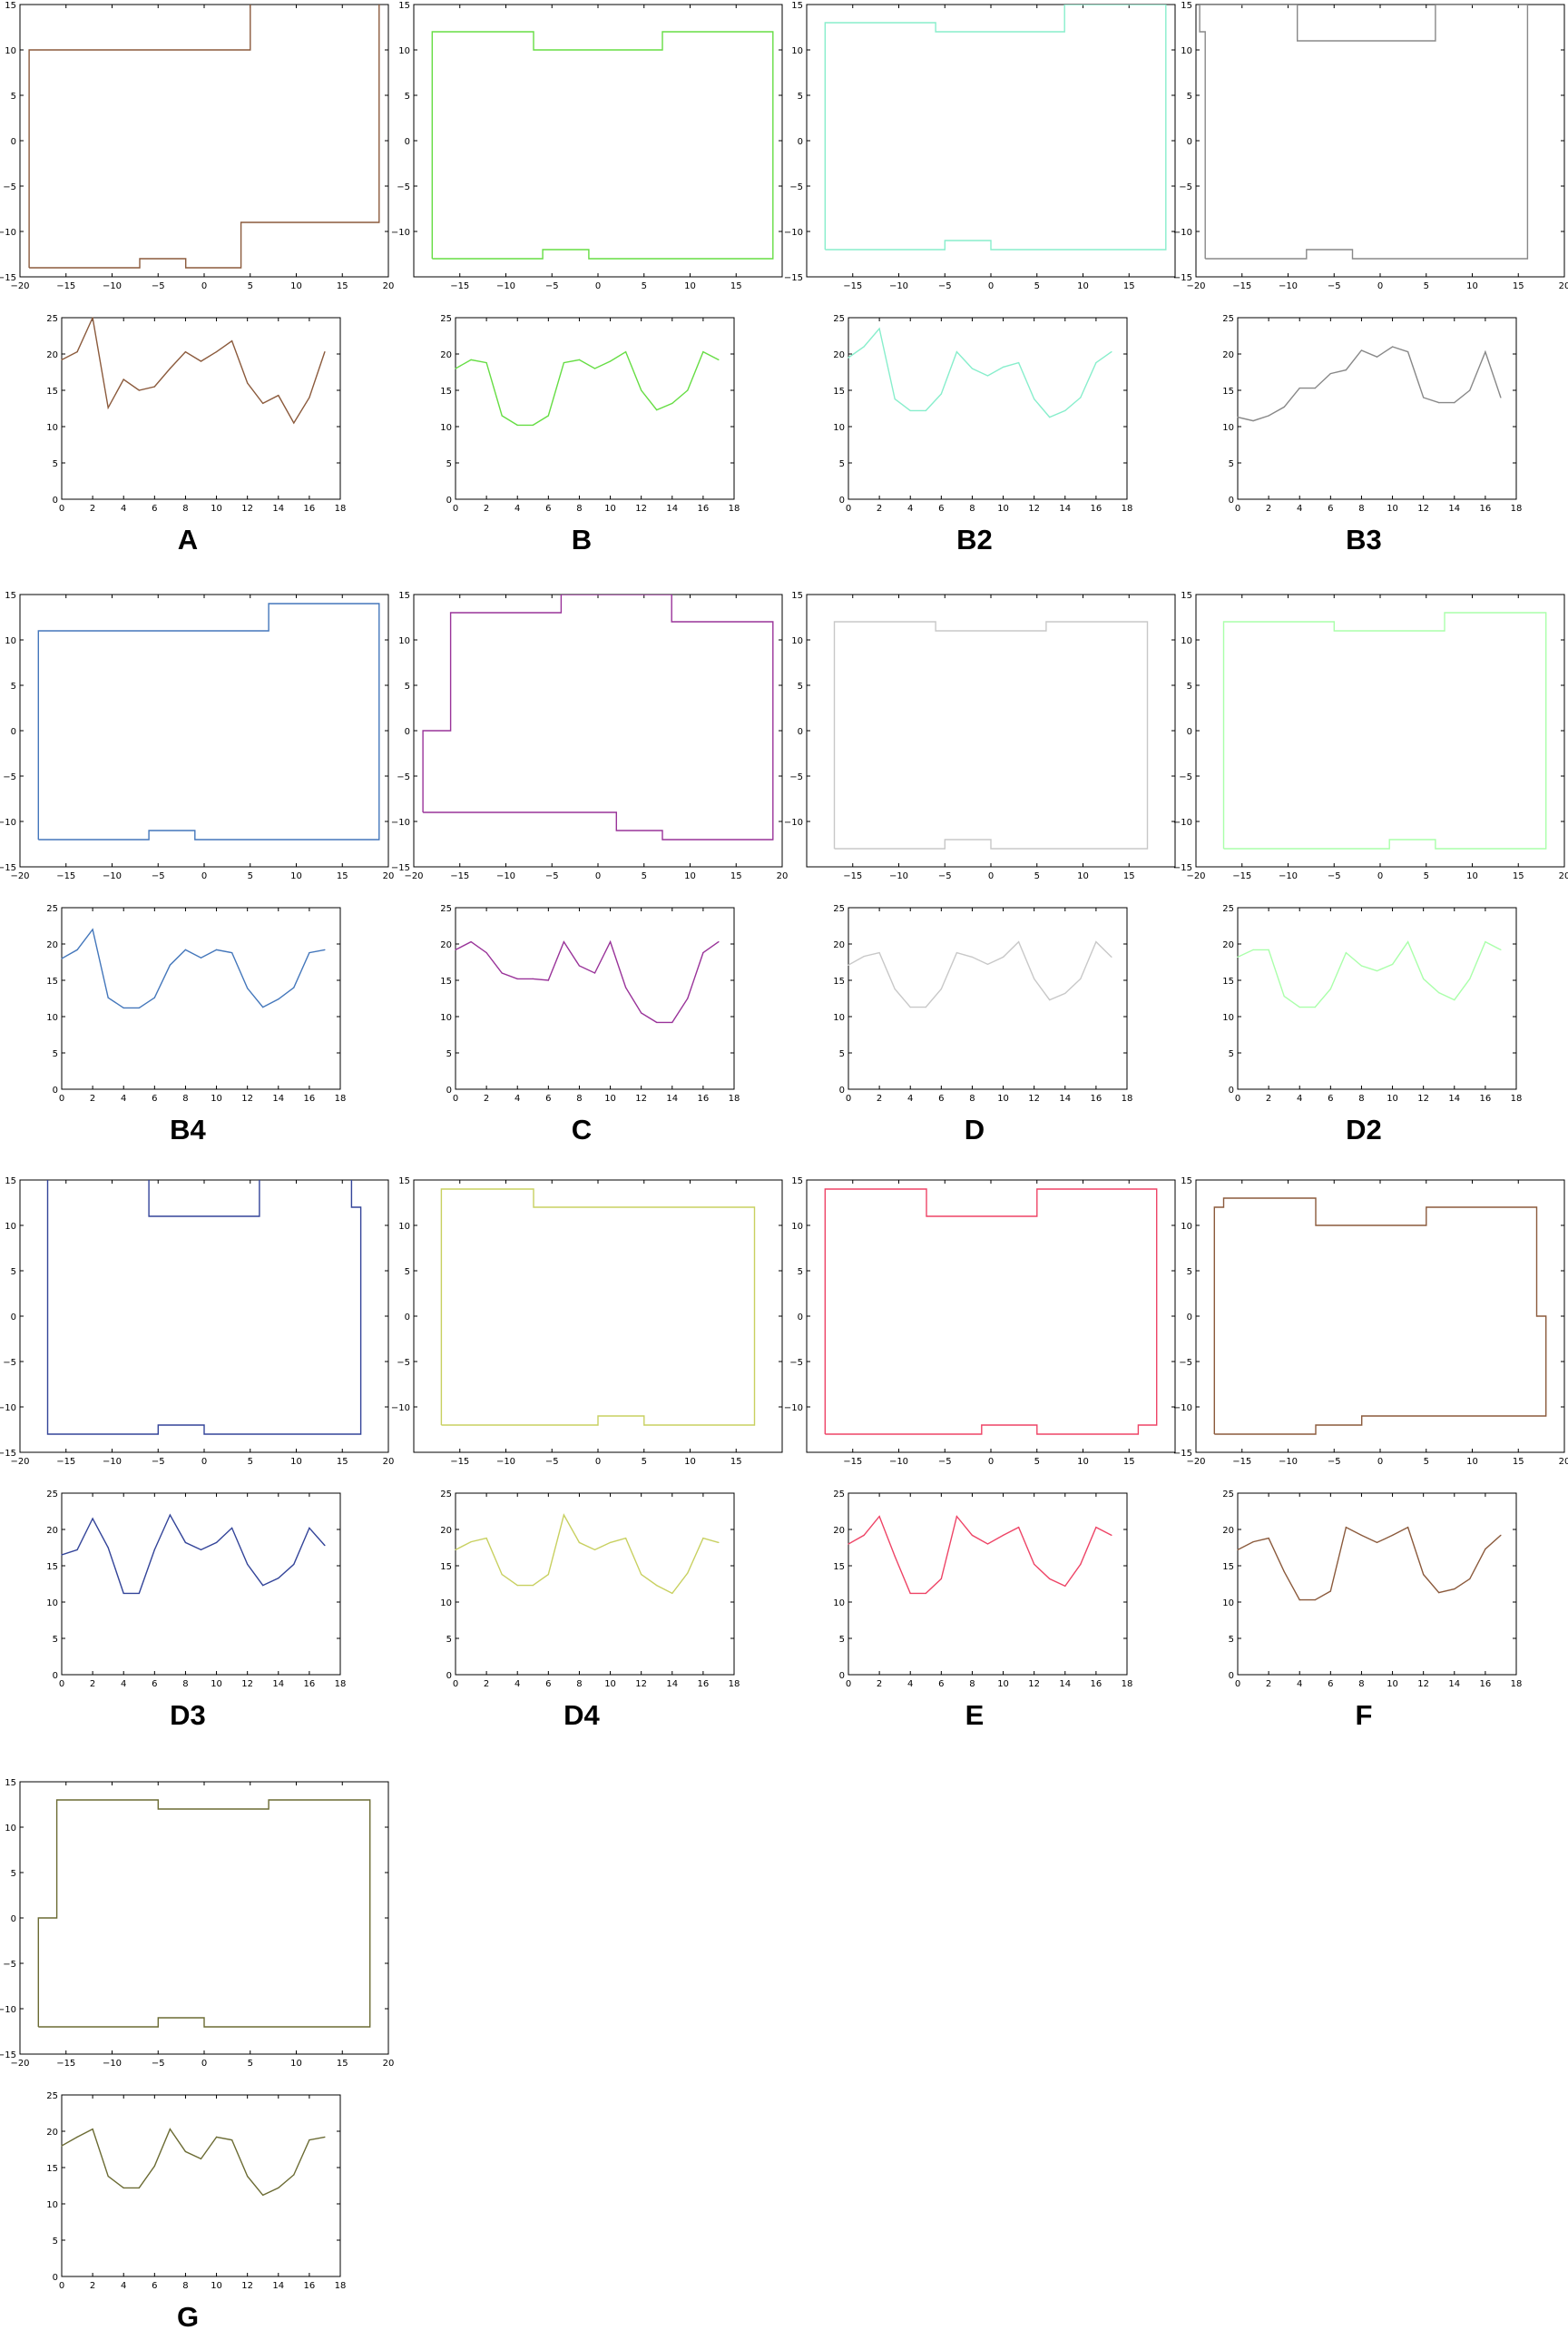  What do you see at coordinates (1228, 1018) in the screenshot?
I see `profile-d2-ytick-label: 10` at bounding box center [1228, 1018].